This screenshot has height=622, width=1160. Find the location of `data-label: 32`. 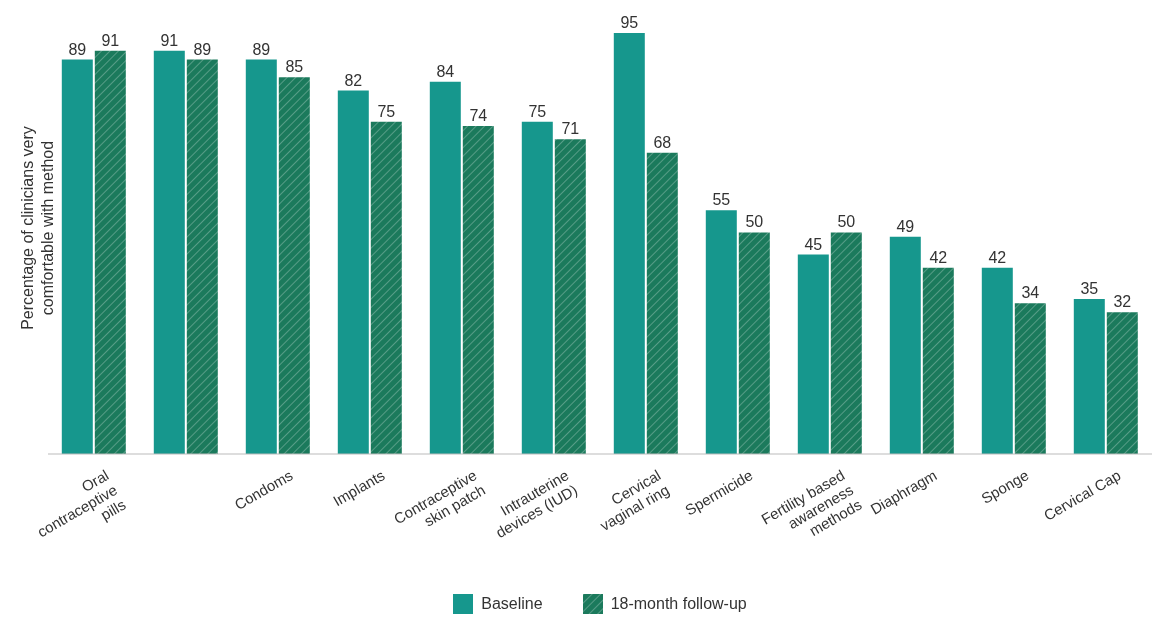

data-label: 32 is located at coordinates (1122, 302).